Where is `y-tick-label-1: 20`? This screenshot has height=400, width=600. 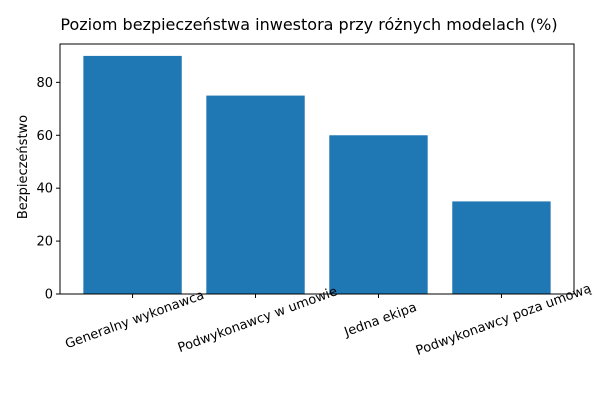
y-tick-label-1: 20 is located at coordinates (44, 242).